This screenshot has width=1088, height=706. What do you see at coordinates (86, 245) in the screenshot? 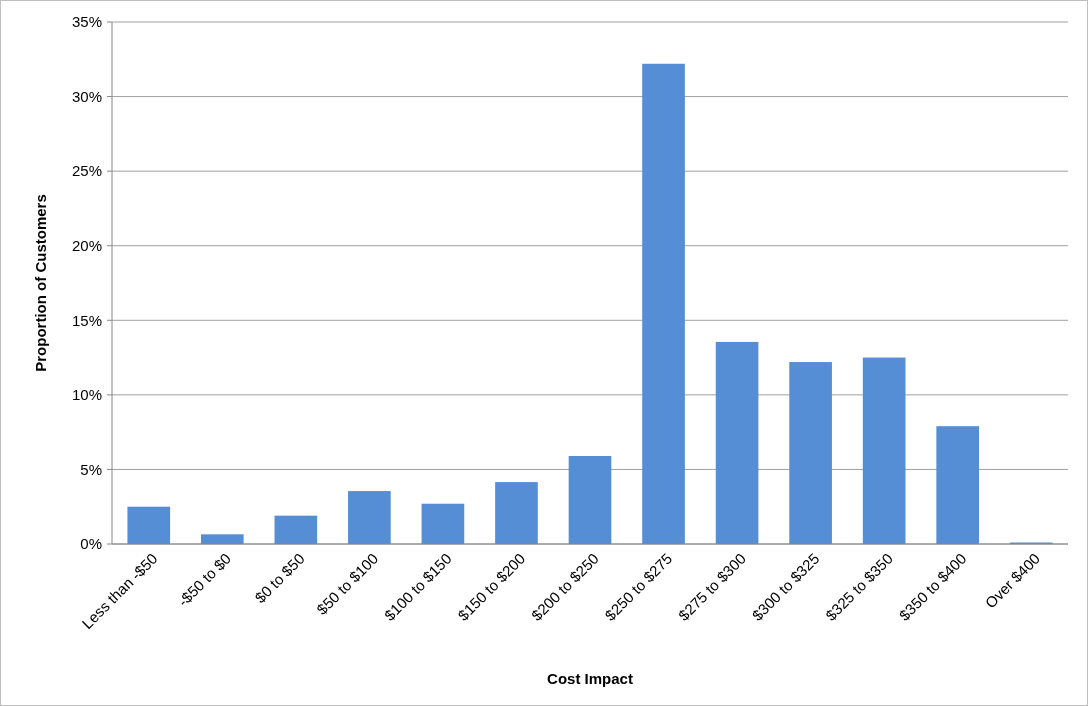
I see `y-tick-label: 20%` at bounding box center [86, 245].